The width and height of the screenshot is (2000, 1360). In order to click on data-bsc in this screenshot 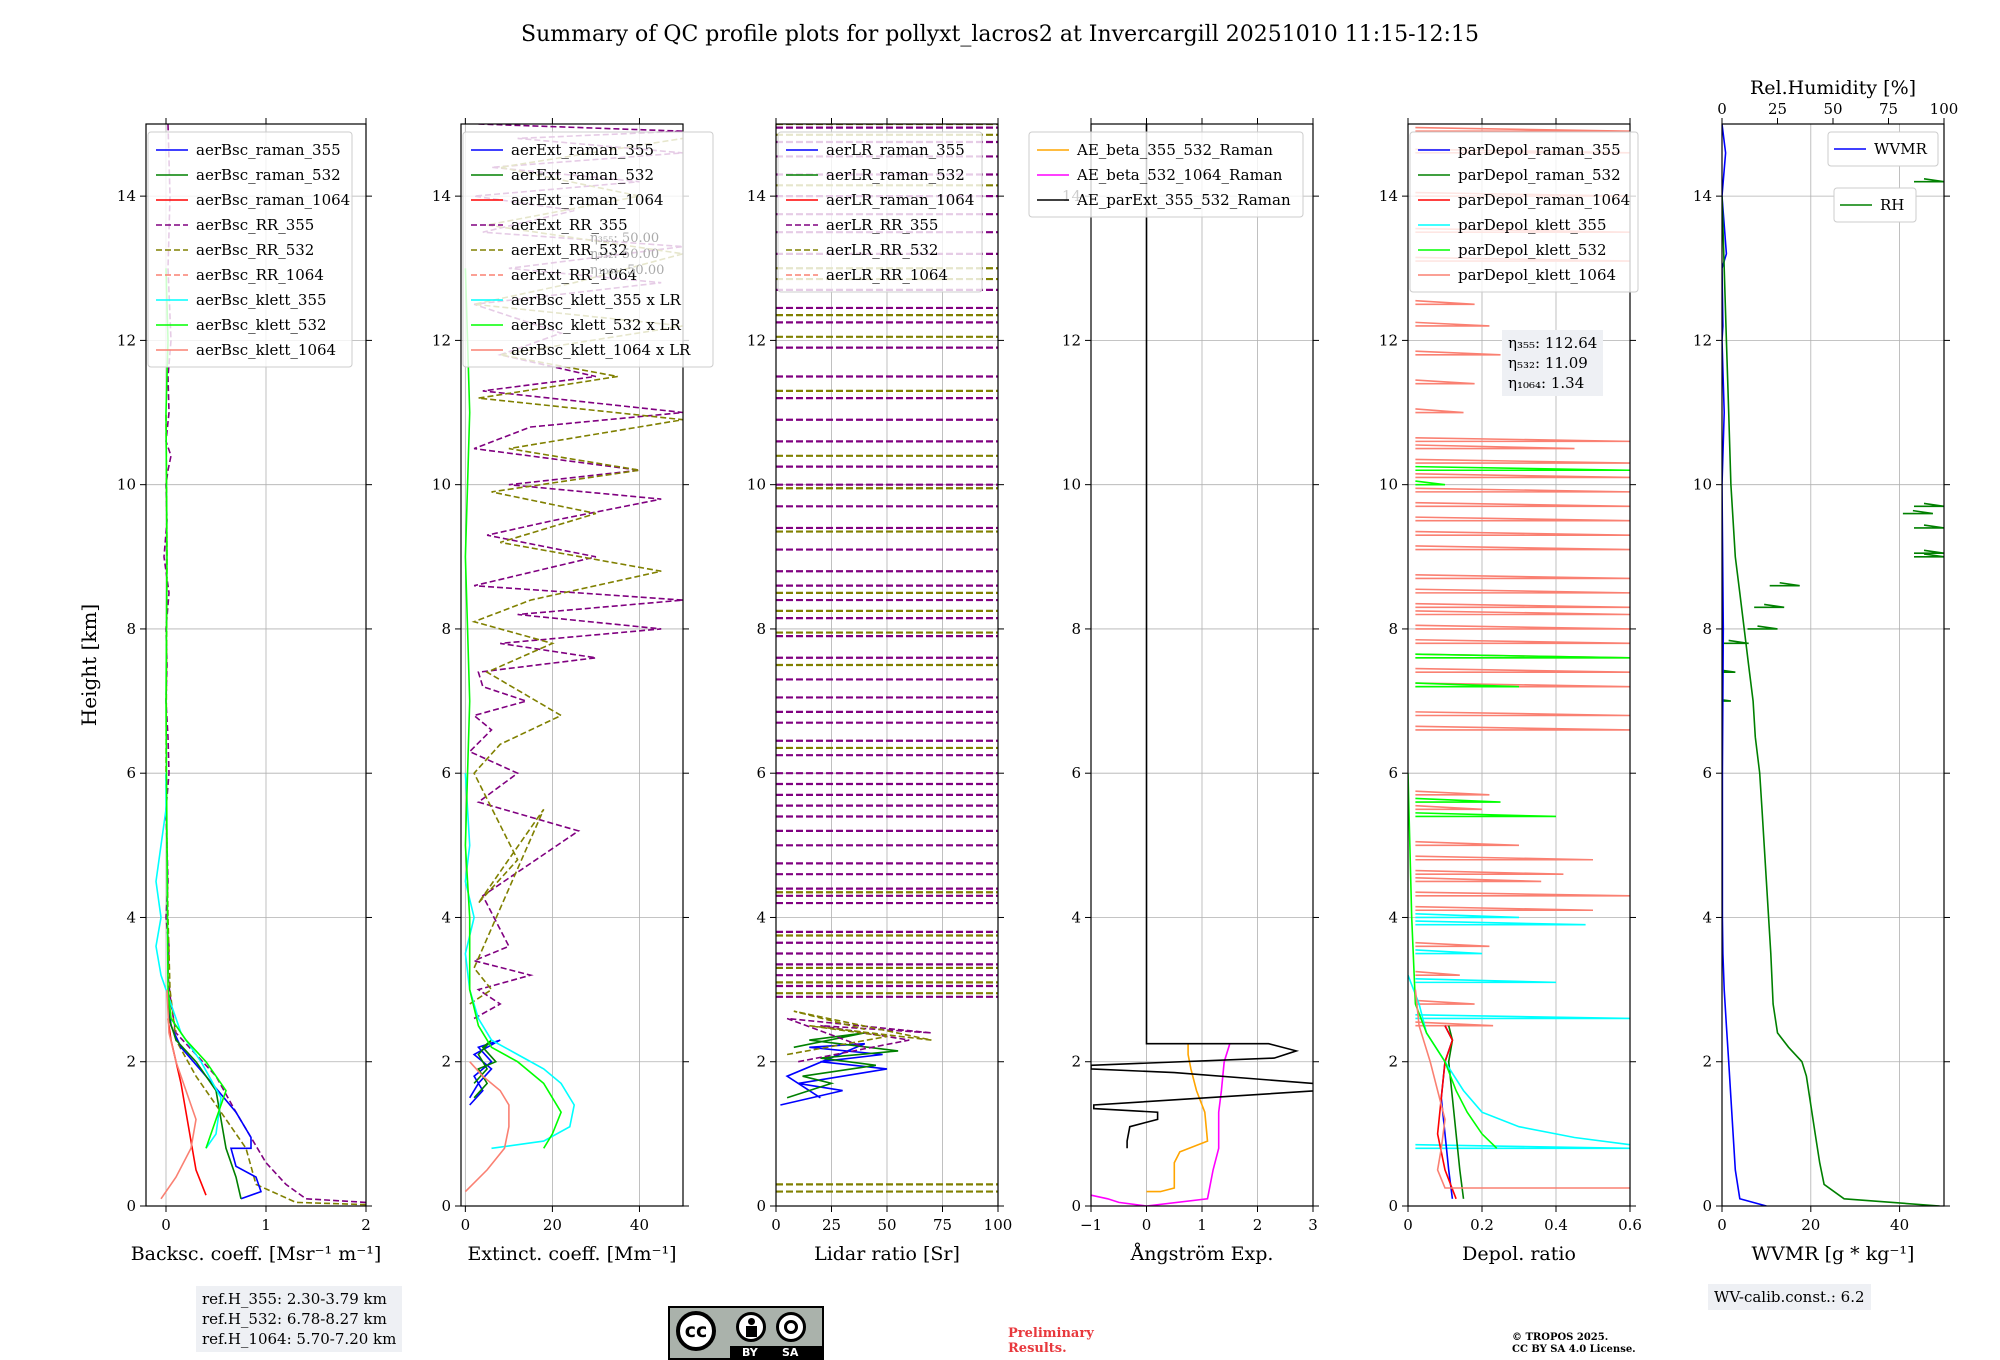, I will do `click(260, 665)`.